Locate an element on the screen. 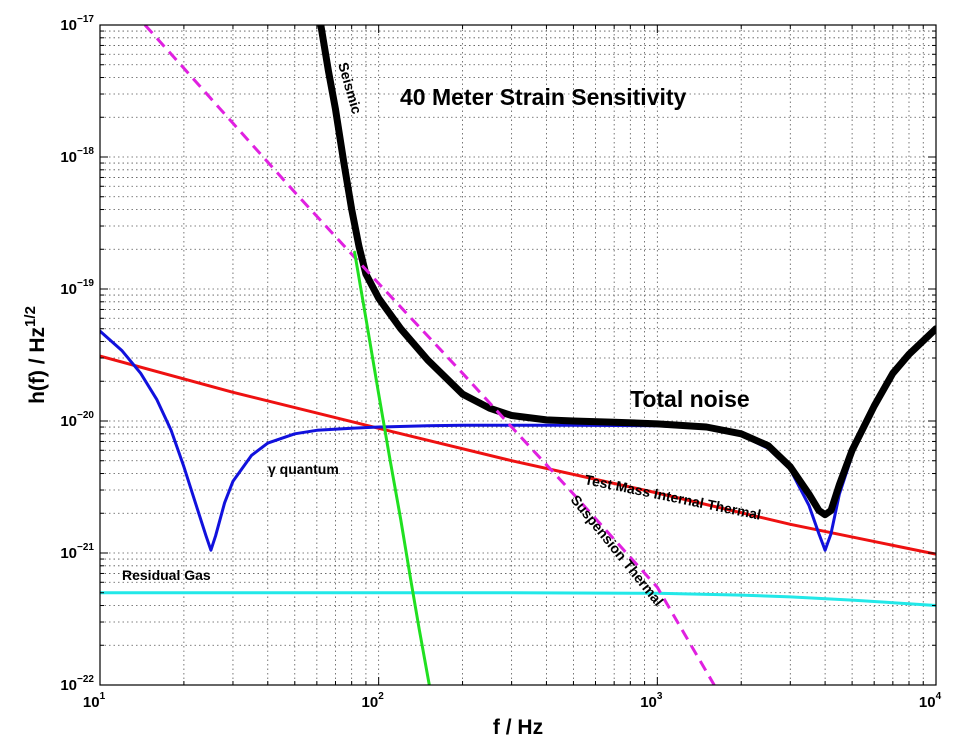 The height and width of the screenshot is (744, 953). label-seismic: Seismic is located at coordinates (350, 87).